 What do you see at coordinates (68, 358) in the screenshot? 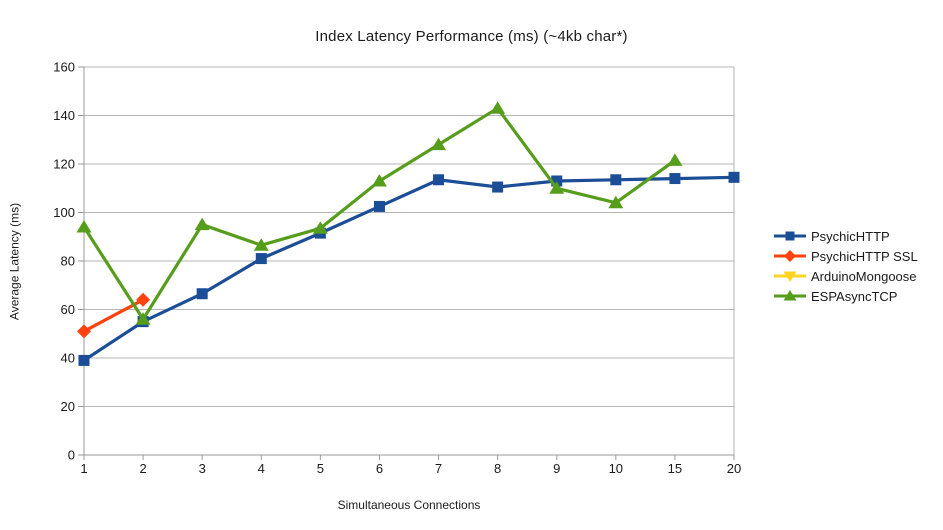
I see `y-tick-label: 40` at bounding box center [68, 358].